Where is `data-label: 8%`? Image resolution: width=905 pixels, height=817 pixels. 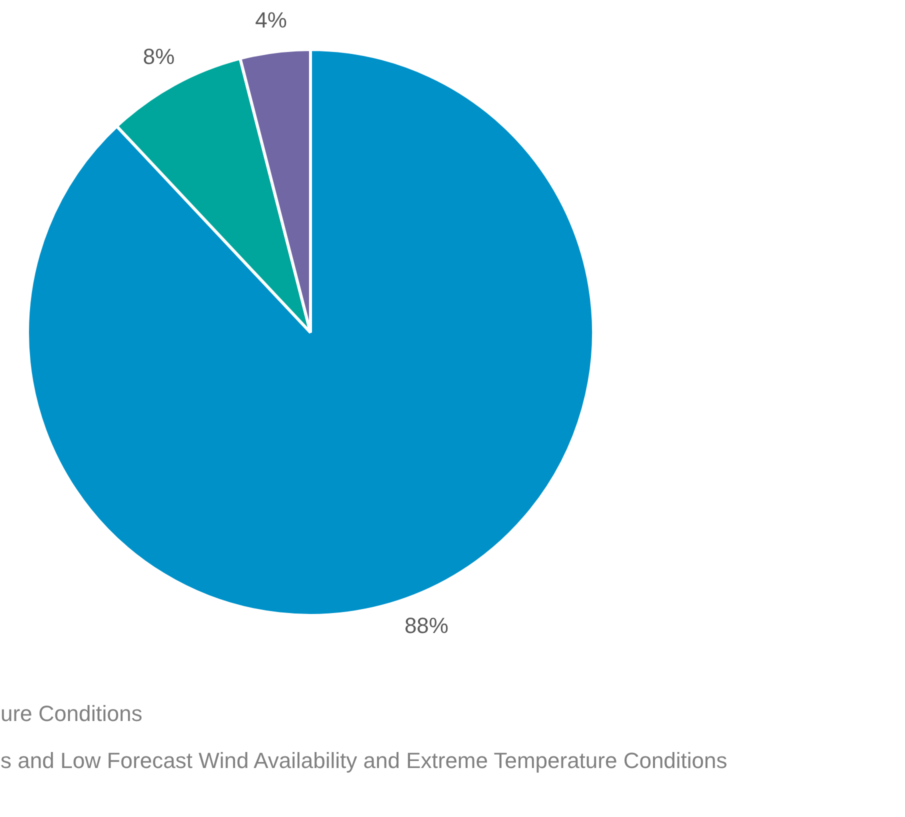
data-label: 8% is located at coordinates (158, 56).